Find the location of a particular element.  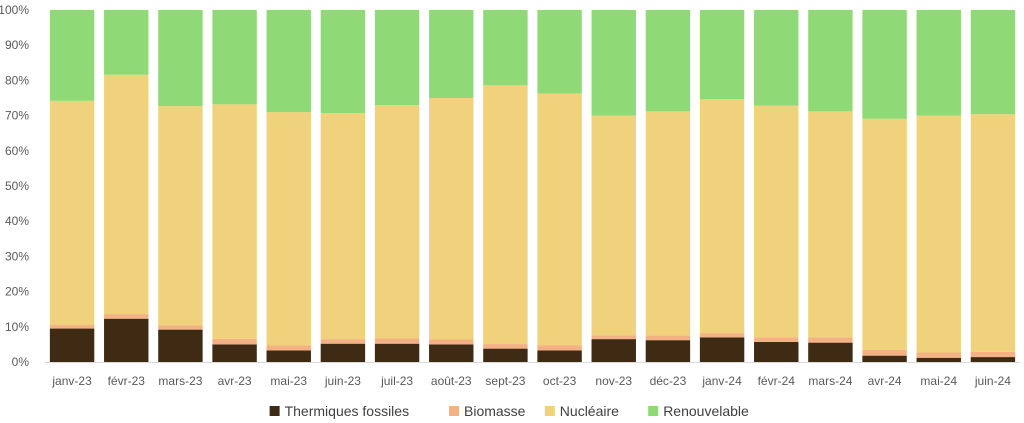

legend-label: Nucléaire is located at coordinates (589, 411).